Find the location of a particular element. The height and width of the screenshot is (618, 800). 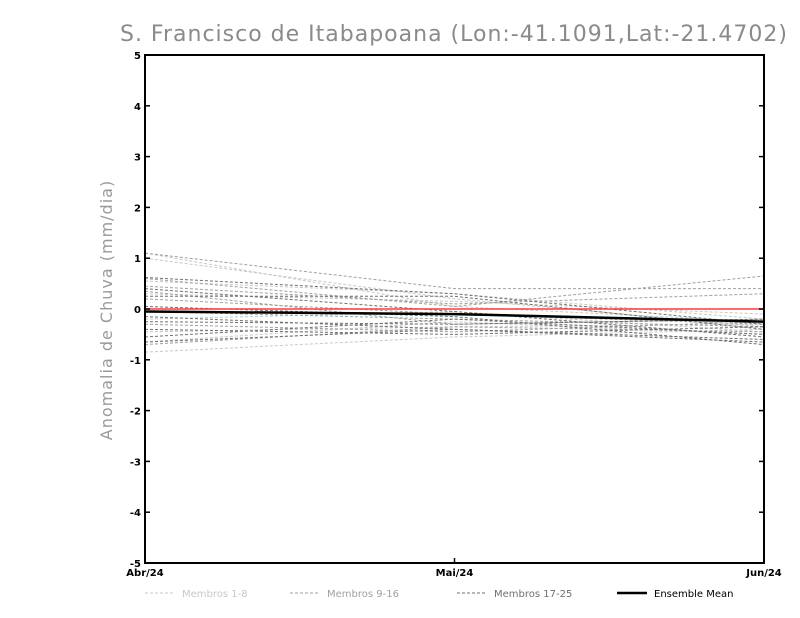

y-tick-label: -5 is located at coordinates (135, 564).